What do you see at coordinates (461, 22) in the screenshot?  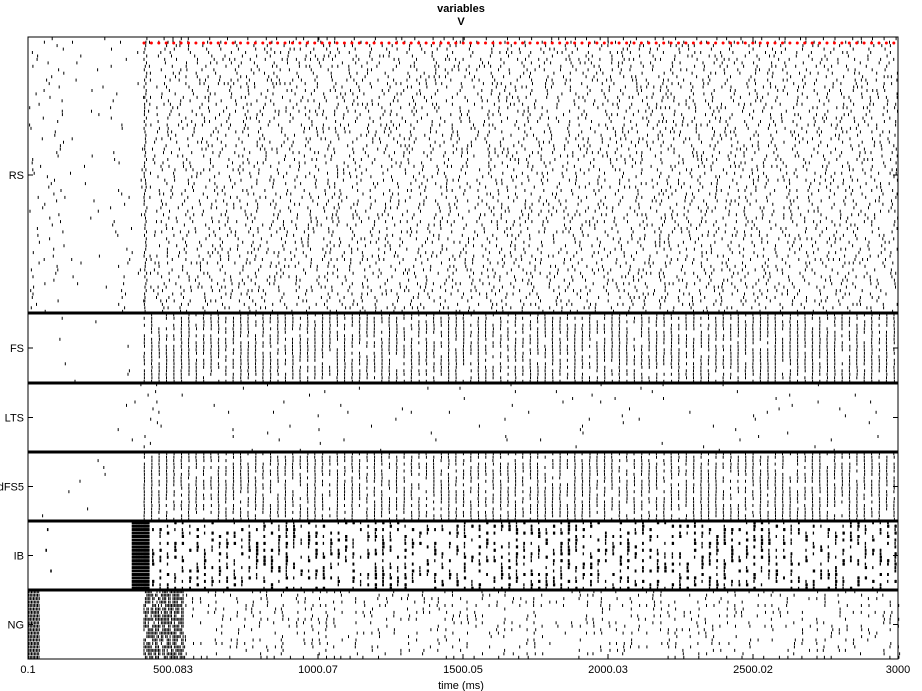 I see `chart-subtitle: V` at bounding box center [461, 22].